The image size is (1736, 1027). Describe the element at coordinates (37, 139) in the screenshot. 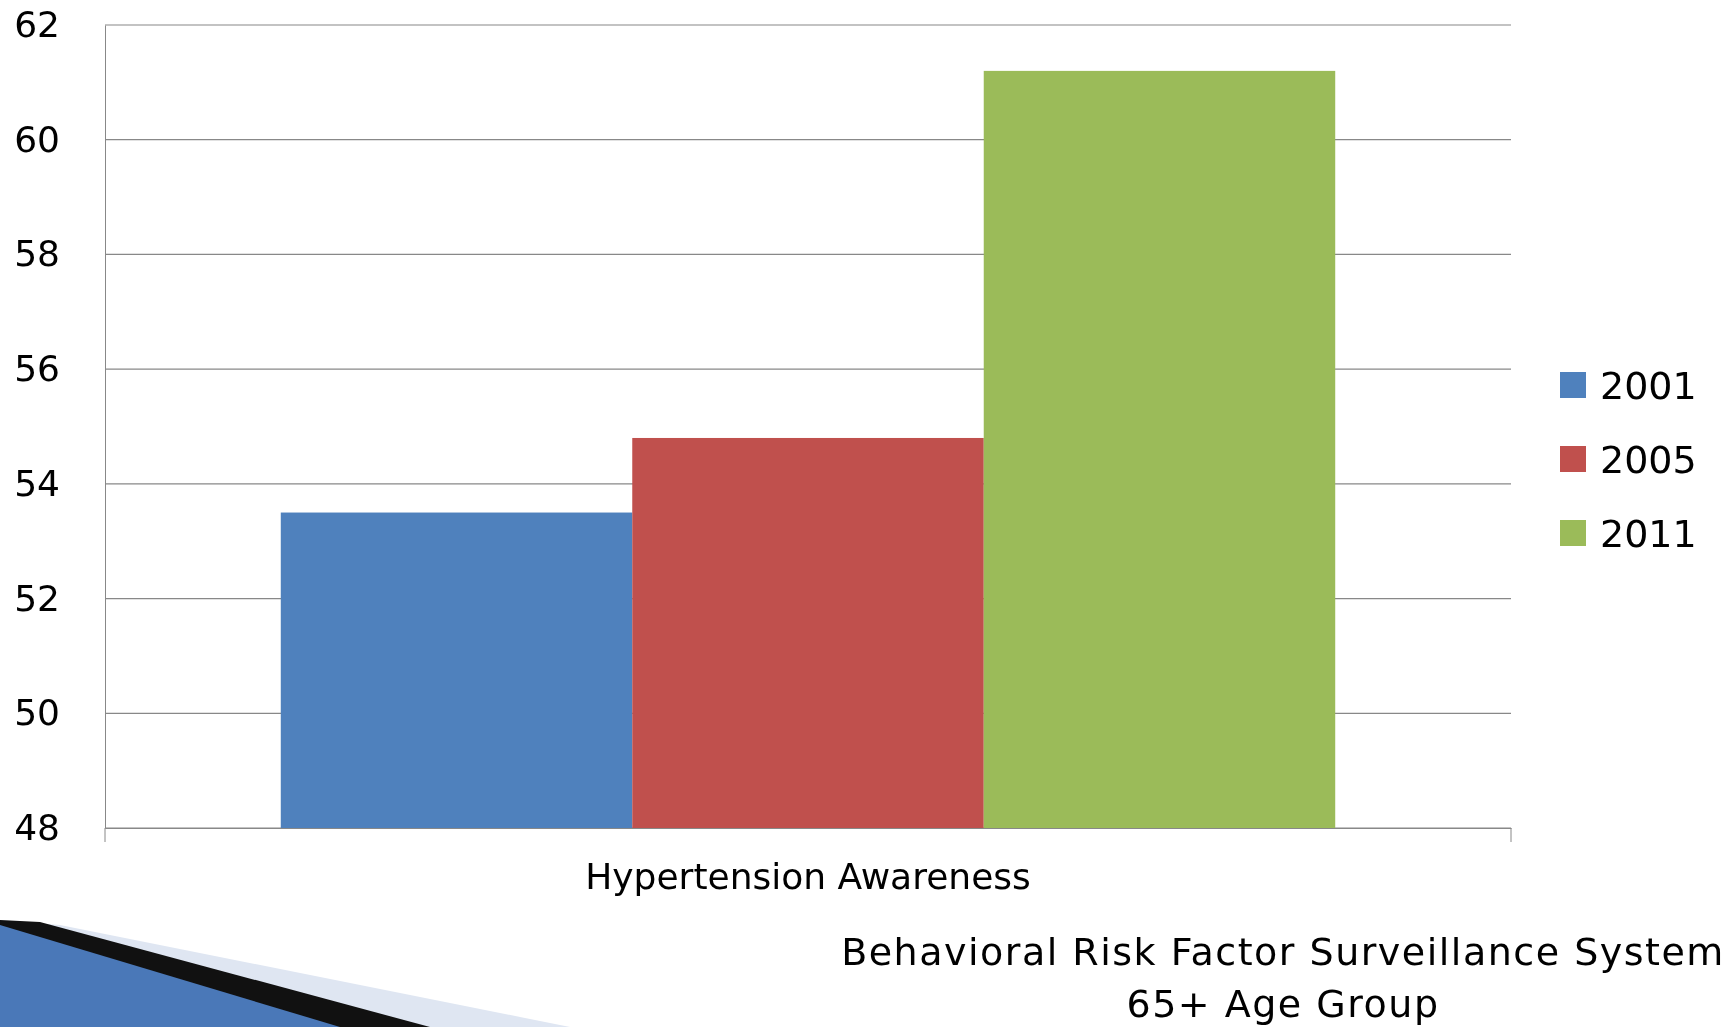

I see `y-tick-label: 60` at that location.